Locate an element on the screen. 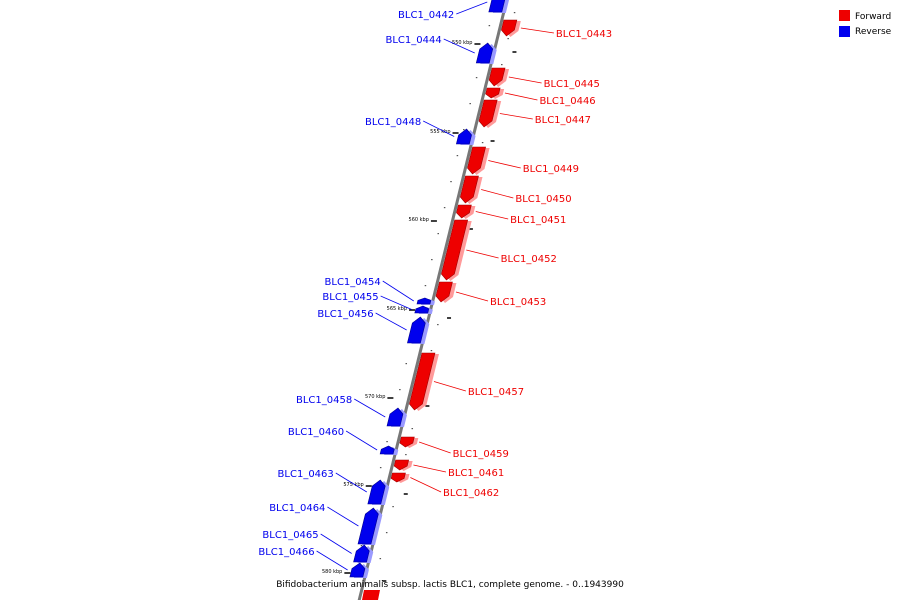 The width and height of the screenshot is (900, 600). gene-label: BLC1_0449 is located at coordinates (551, 169).